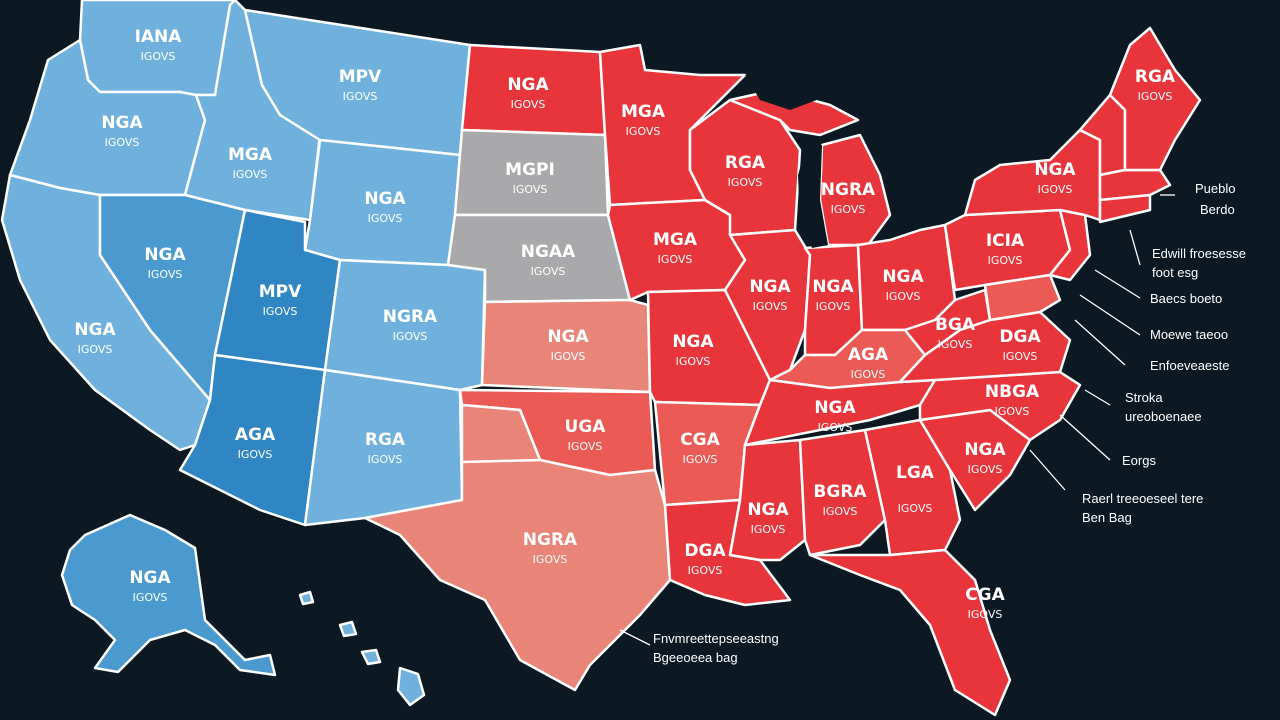 This screenshot has width=1280, height=720. I want to click on label-ia: MGA, so click(675, 240).